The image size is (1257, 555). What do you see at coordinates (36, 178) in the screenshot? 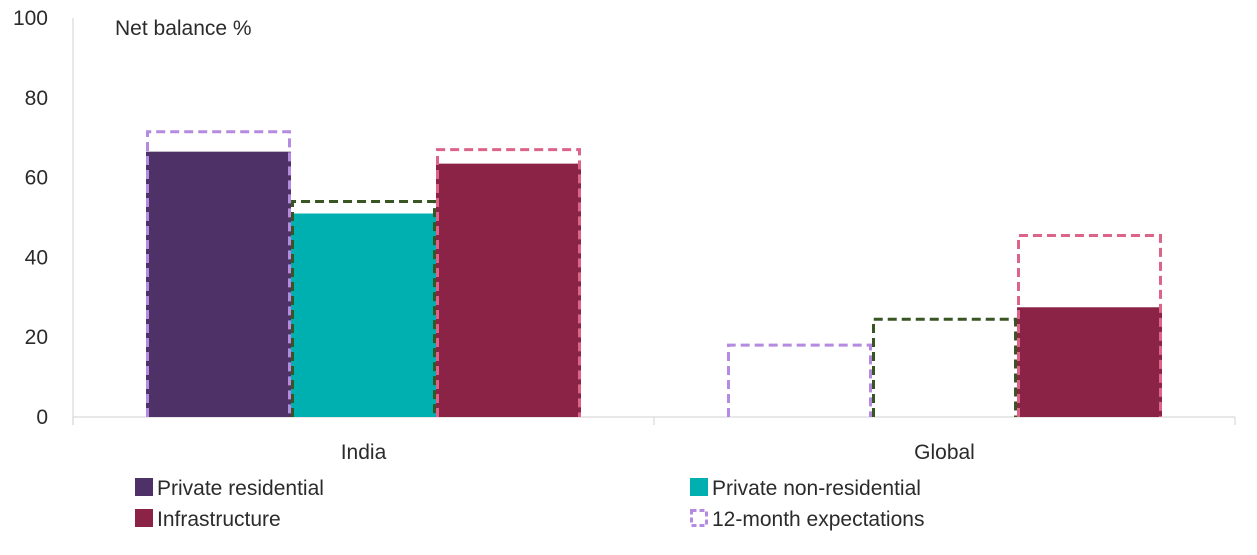
I see `y-tick-label: 60` at bounding box center [36, 178].